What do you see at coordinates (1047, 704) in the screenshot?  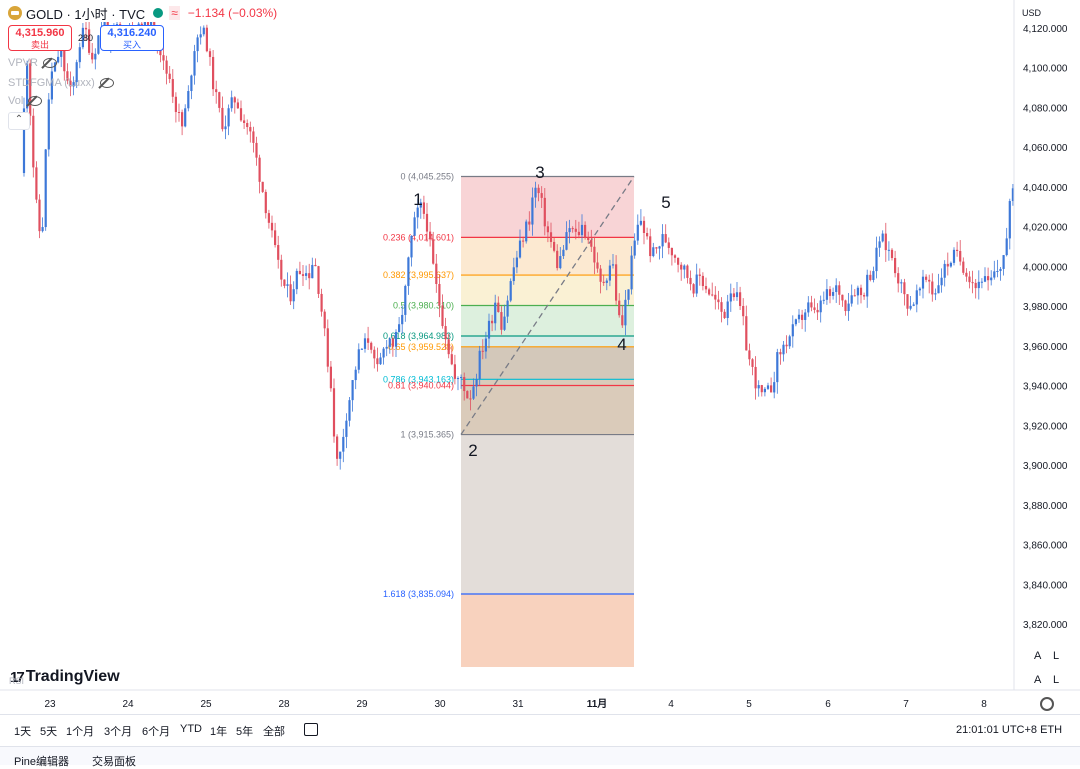 I see `gear-icon` at bounding box center [1047, 704].